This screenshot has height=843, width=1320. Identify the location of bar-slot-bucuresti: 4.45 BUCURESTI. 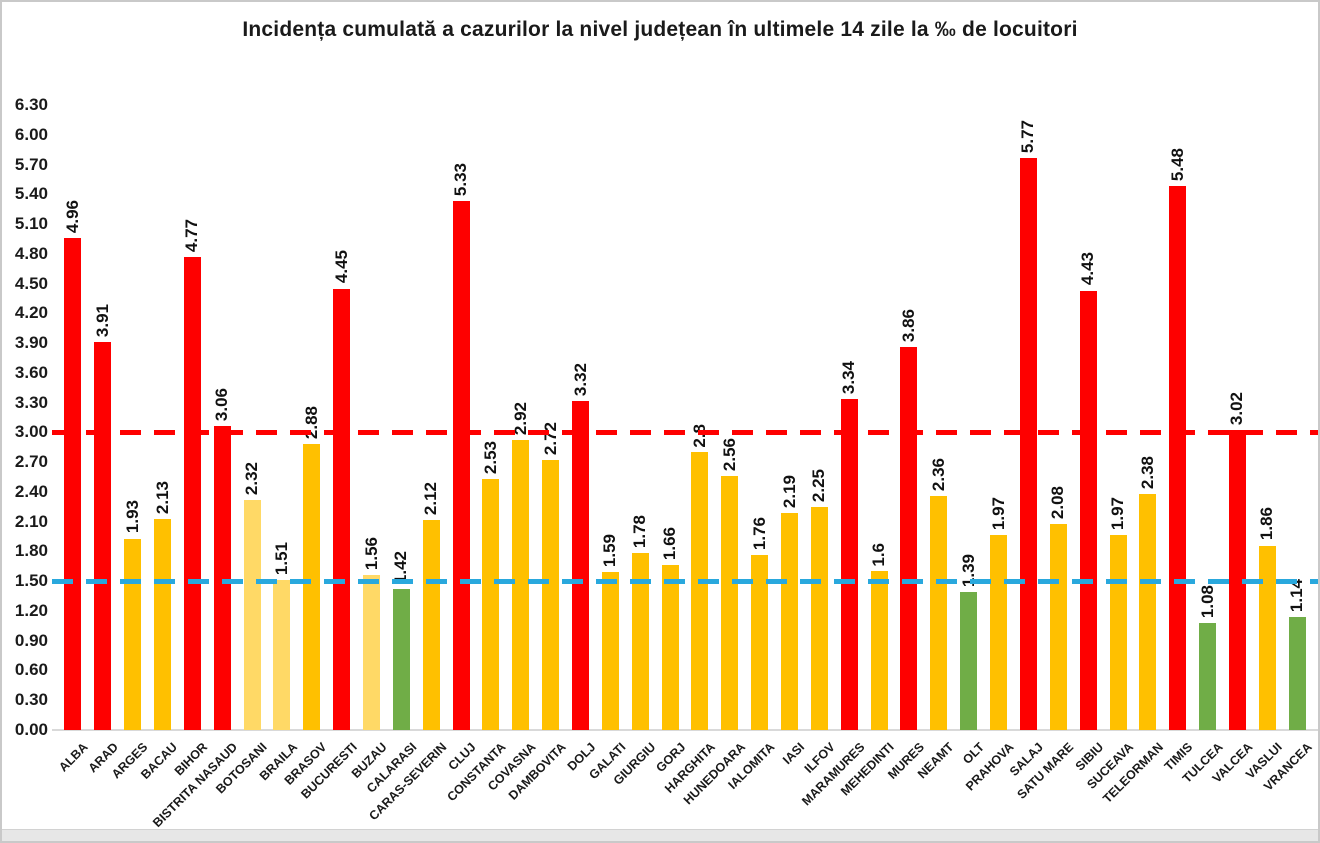
(328, 453).